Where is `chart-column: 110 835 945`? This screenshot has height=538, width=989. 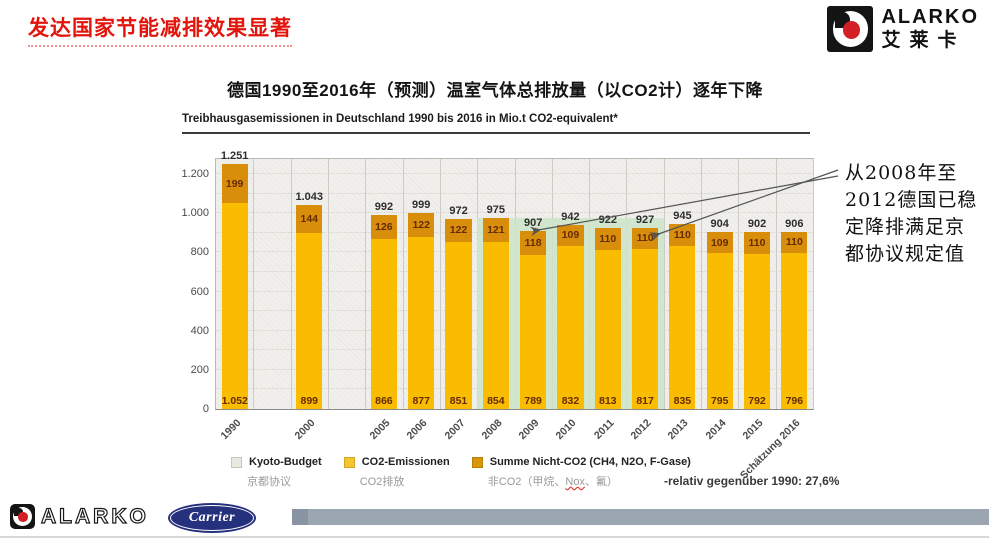
chart-column: 110 835 945 is located at coordinates (683, 284).